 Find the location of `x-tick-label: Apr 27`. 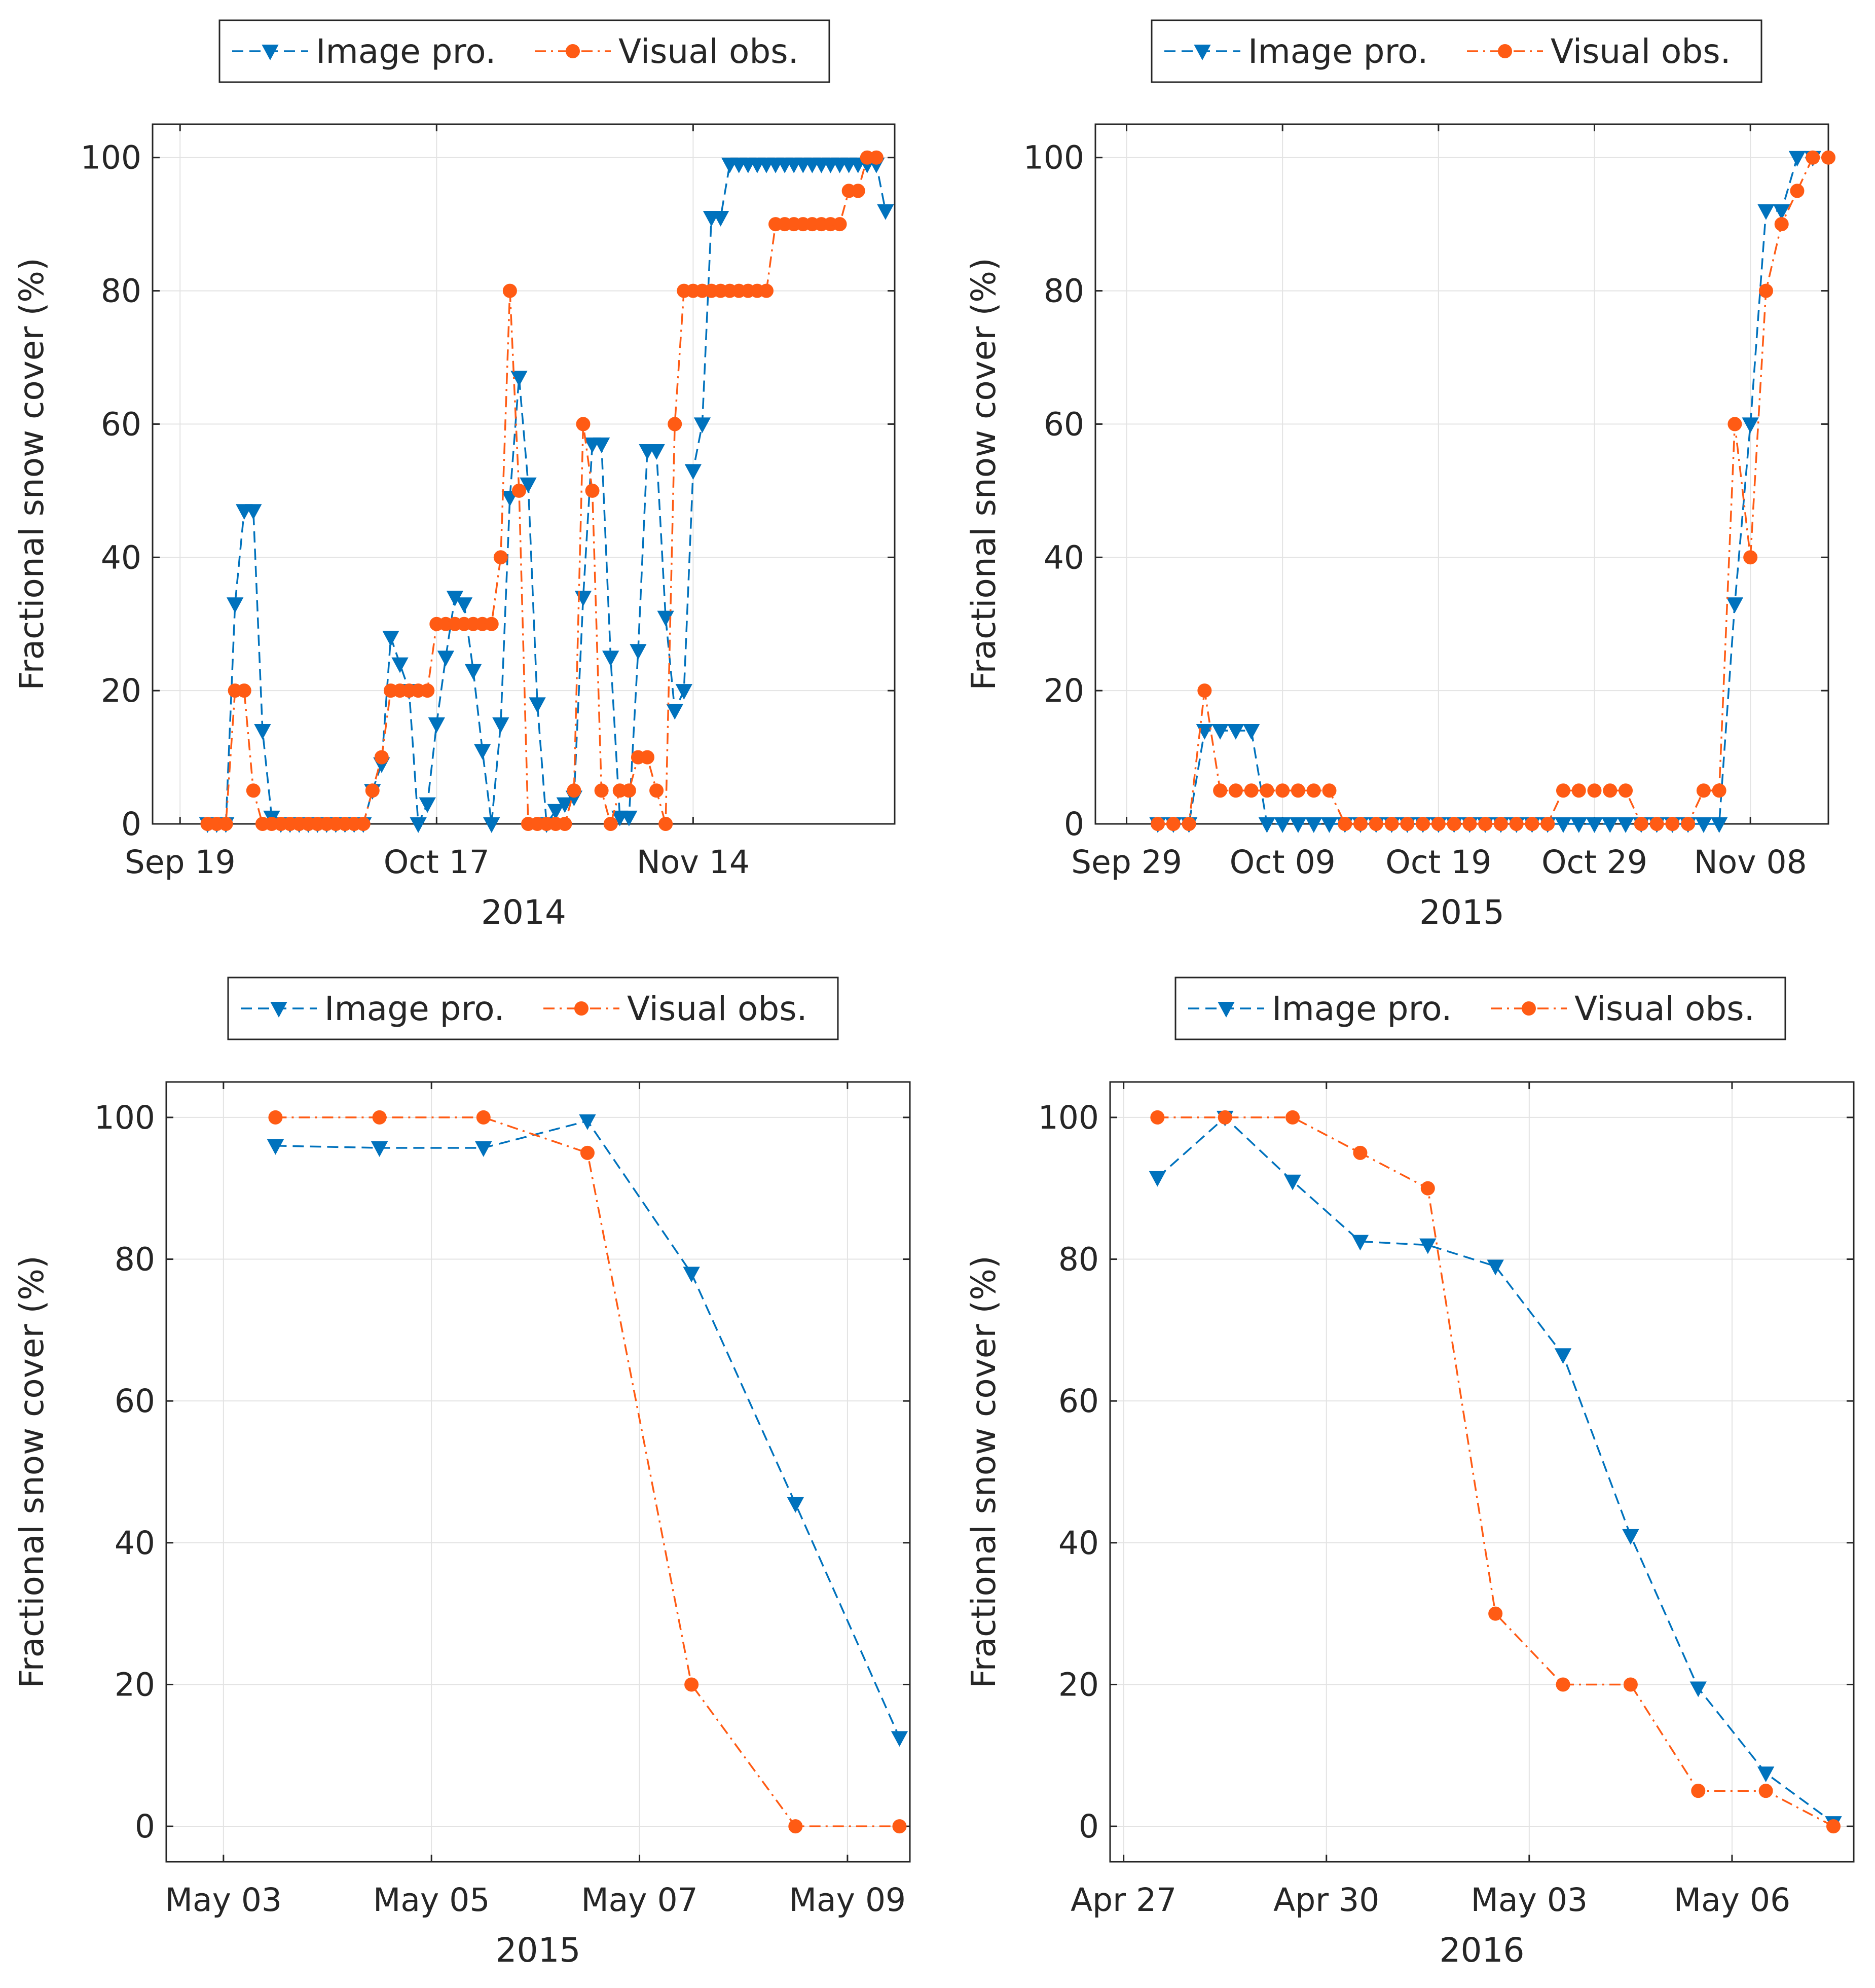

x-tick-label: Apr 27 is located at coordinates (1124, 1901).